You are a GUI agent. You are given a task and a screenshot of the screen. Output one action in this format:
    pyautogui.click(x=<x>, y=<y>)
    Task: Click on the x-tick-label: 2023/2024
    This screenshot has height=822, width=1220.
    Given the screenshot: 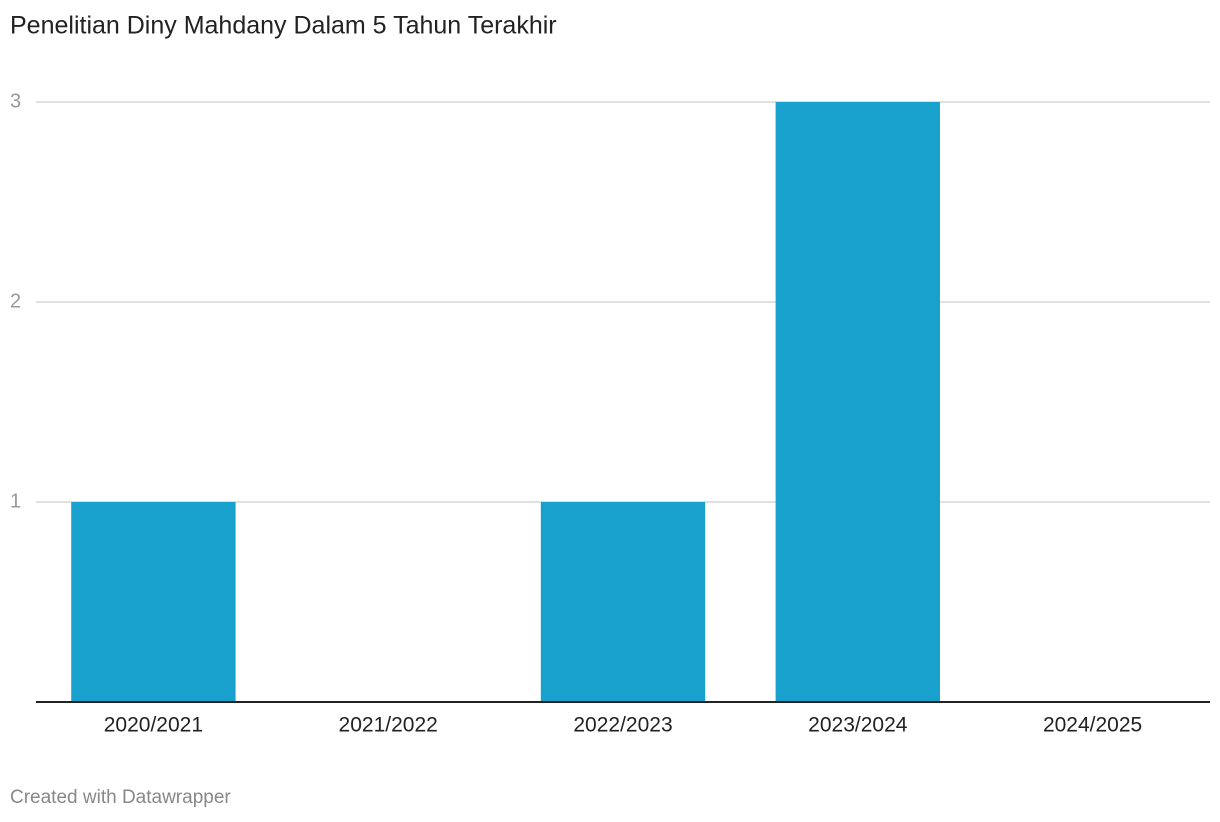 What is the action you would take?
    pyautogui.click(x=858, y=725)
    